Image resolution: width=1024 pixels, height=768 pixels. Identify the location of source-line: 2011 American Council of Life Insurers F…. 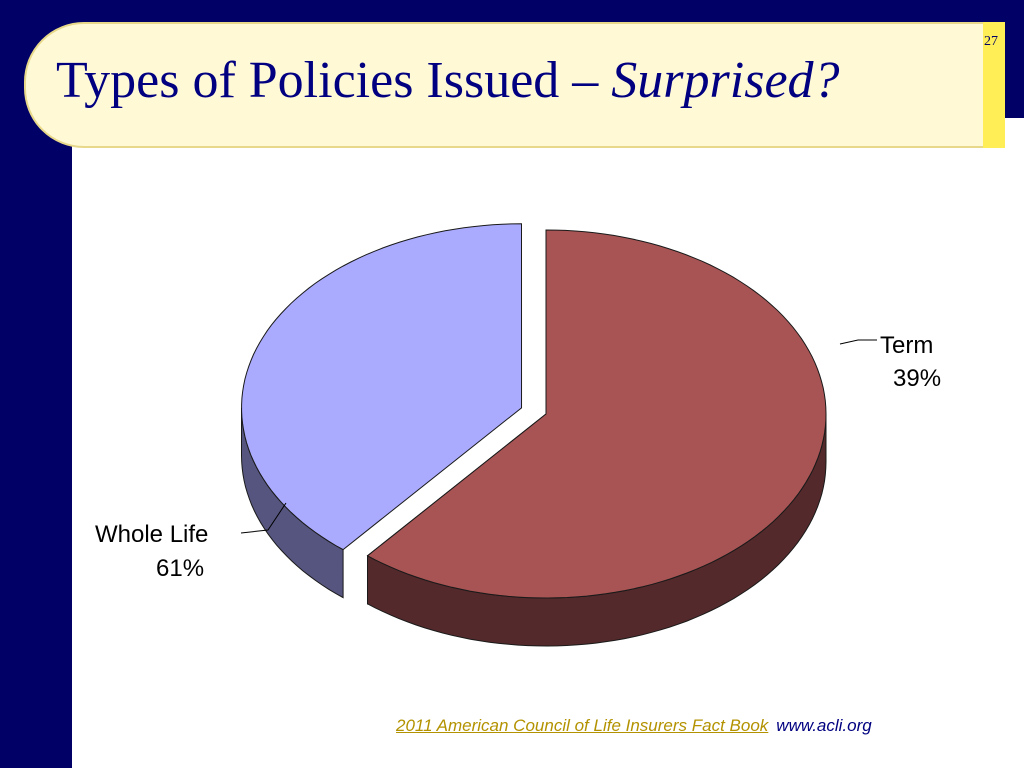
(634, 726).